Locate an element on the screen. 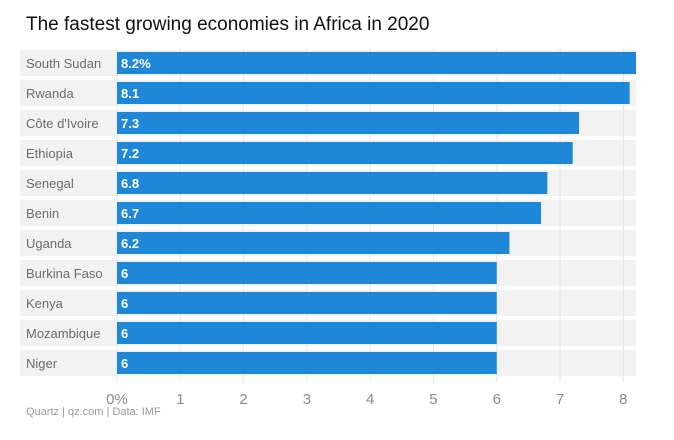 This screenshot has height=440, width=674. x-tick-label: 1 is located at coordinates (180, 399).